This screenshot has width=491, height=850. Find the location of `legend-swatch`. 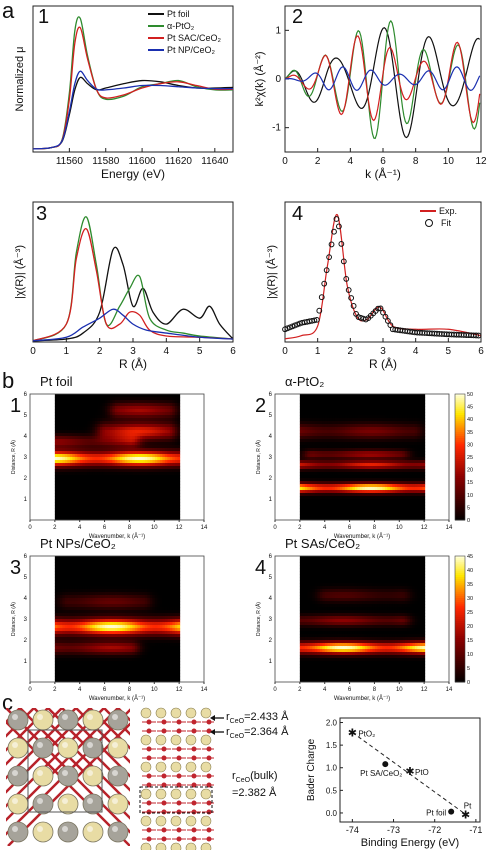

legend-swatch is located at coordinates (156, 14).